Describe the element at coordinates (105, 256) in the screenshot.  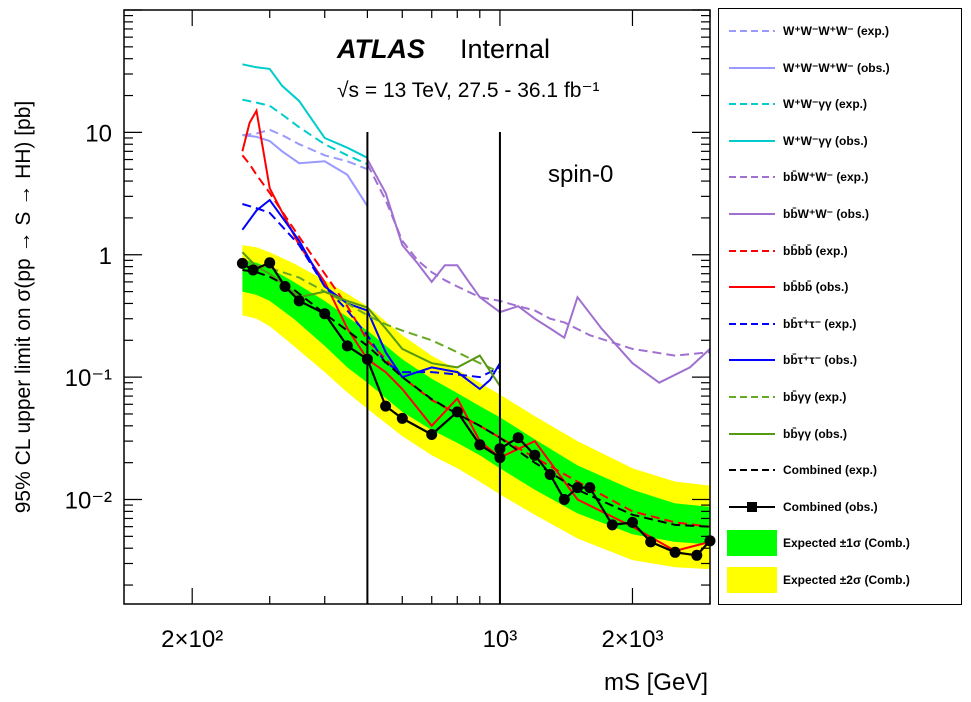
I see `y-tick-label: 1` at that location.